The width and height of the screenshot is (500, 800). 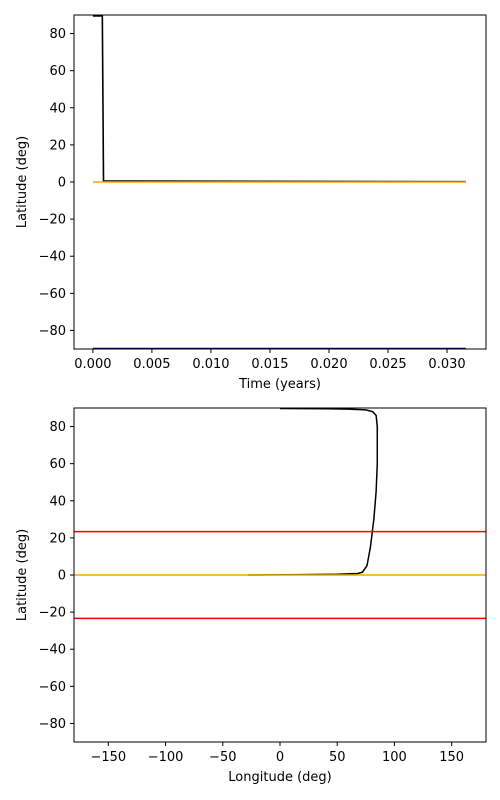 I want to click on x-tick-label: 100, so click(x=394, y=757).